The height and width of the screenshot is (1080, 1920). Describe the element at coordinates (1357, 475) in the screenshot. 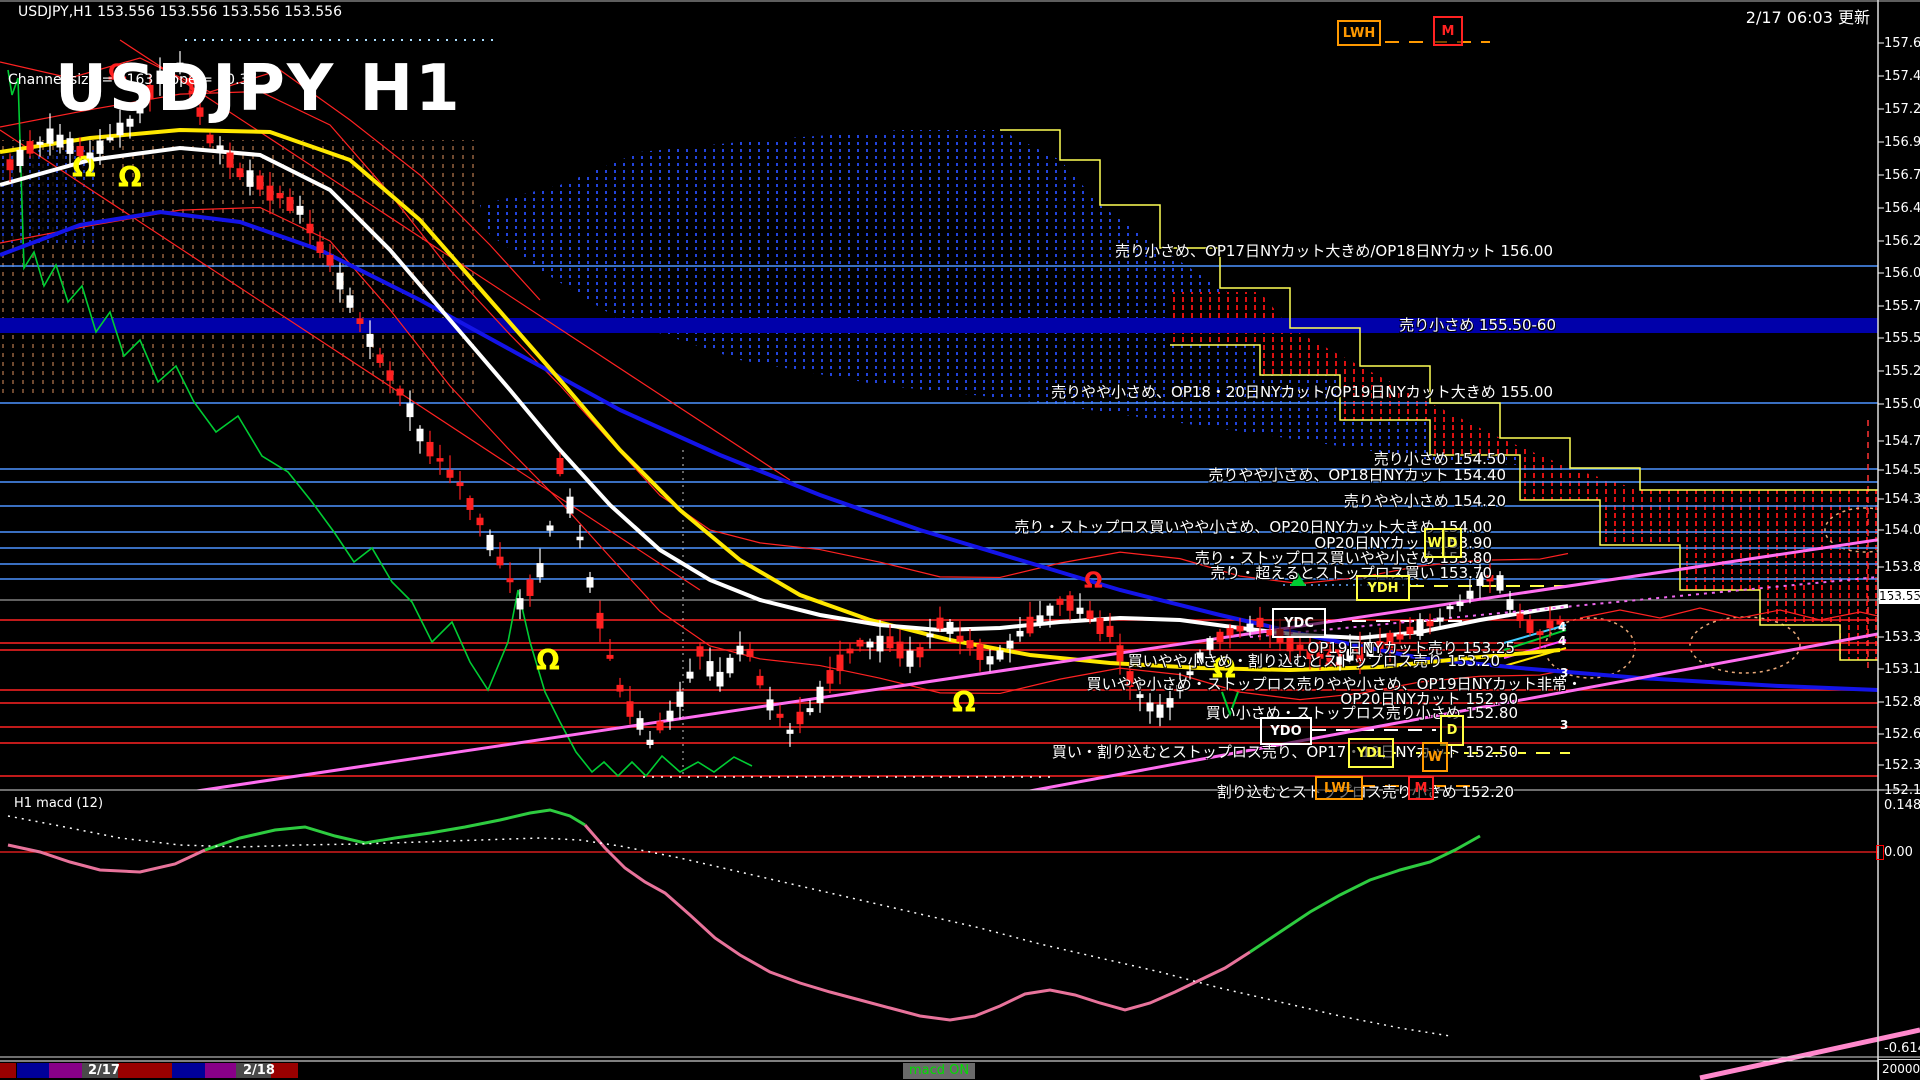

I see `annotation-label: 売りやや小さめ、OP18日NYカット 154.40` at that location.